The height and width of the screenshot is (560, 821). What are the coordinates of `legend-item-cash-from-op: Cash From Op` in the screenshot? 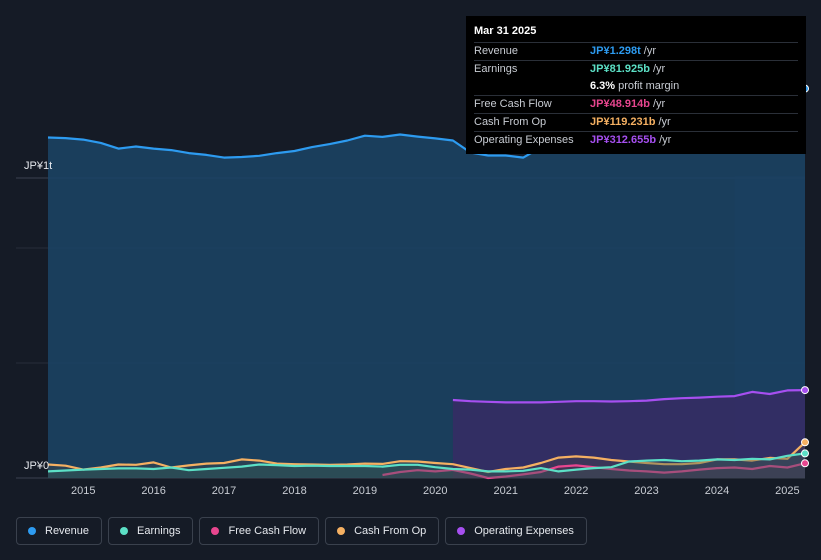 It's located at (382, 531).